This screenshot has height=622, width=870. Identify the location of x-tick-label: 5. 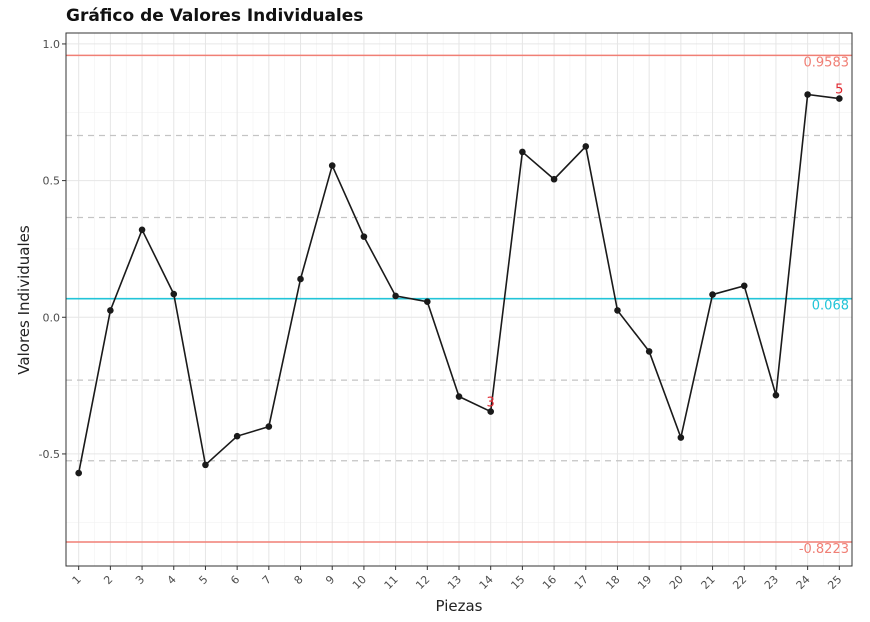
(203, 580).